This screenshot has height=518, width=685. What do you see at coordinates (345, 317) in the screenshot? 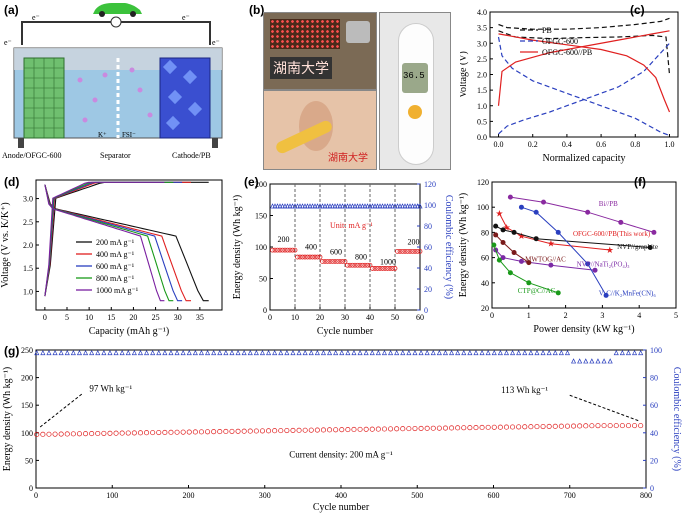
I see `x-tick-label: 30` at bounding box center [345, 317].